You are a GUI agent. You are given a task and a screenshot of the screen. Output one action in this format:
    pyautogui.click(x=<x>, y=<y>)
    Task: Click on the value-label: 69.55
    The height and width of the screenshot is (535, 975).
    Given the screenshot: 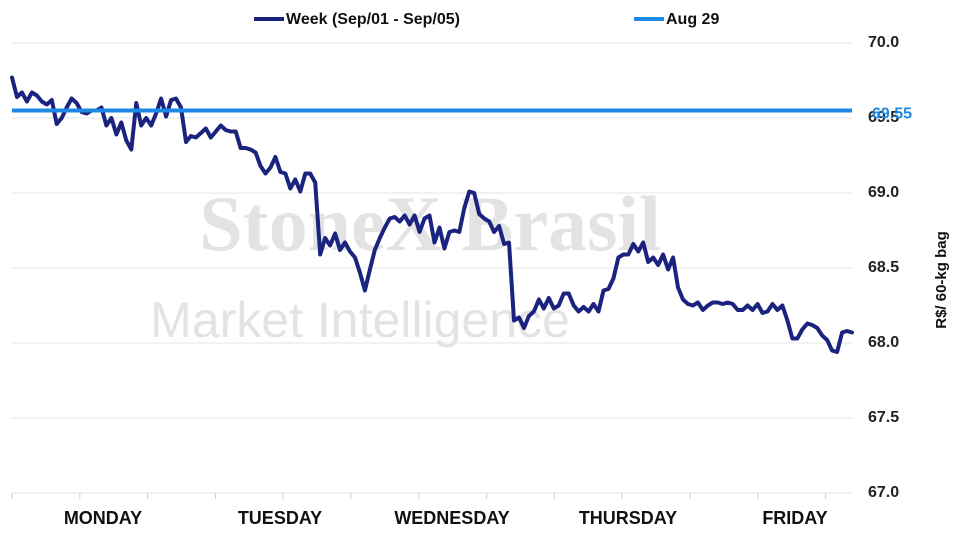 What is the action you would take?
    pyautogui.click(x=892, y=114)
    